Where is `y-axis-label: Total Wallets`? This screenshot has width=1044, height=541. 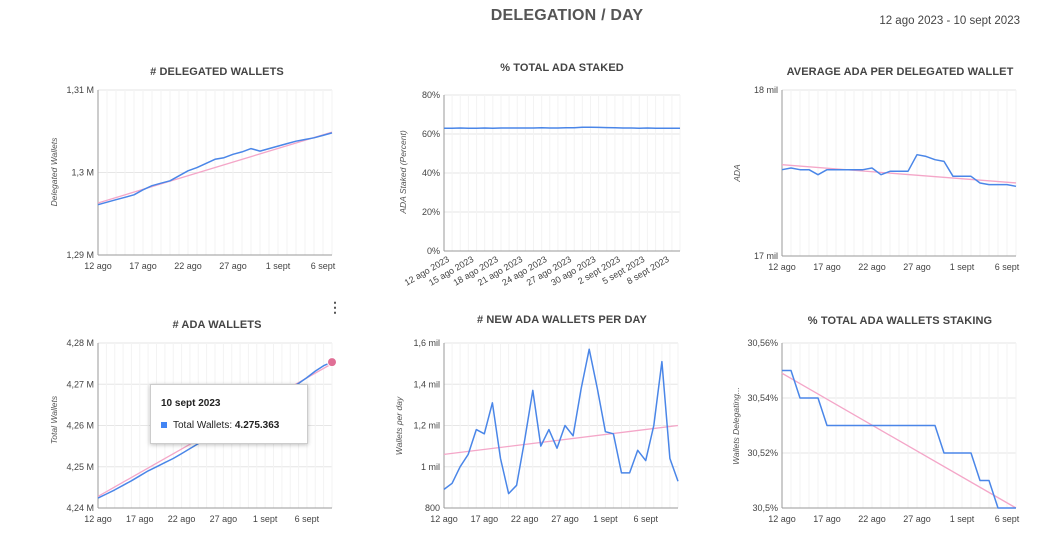 y-axis-label: Total Wallets is located at coordinates (54, 419).